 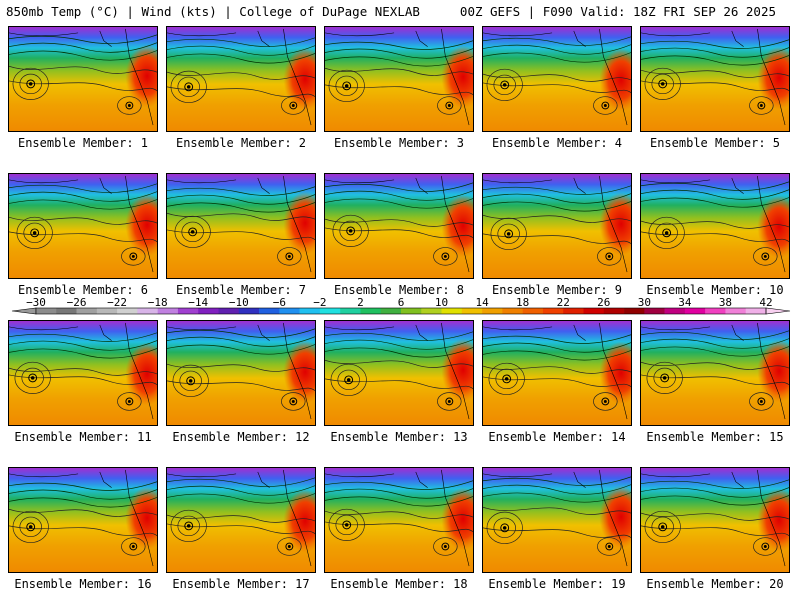 I want to click on colorbar-tick-label: 2, so click(x=360, y=303).